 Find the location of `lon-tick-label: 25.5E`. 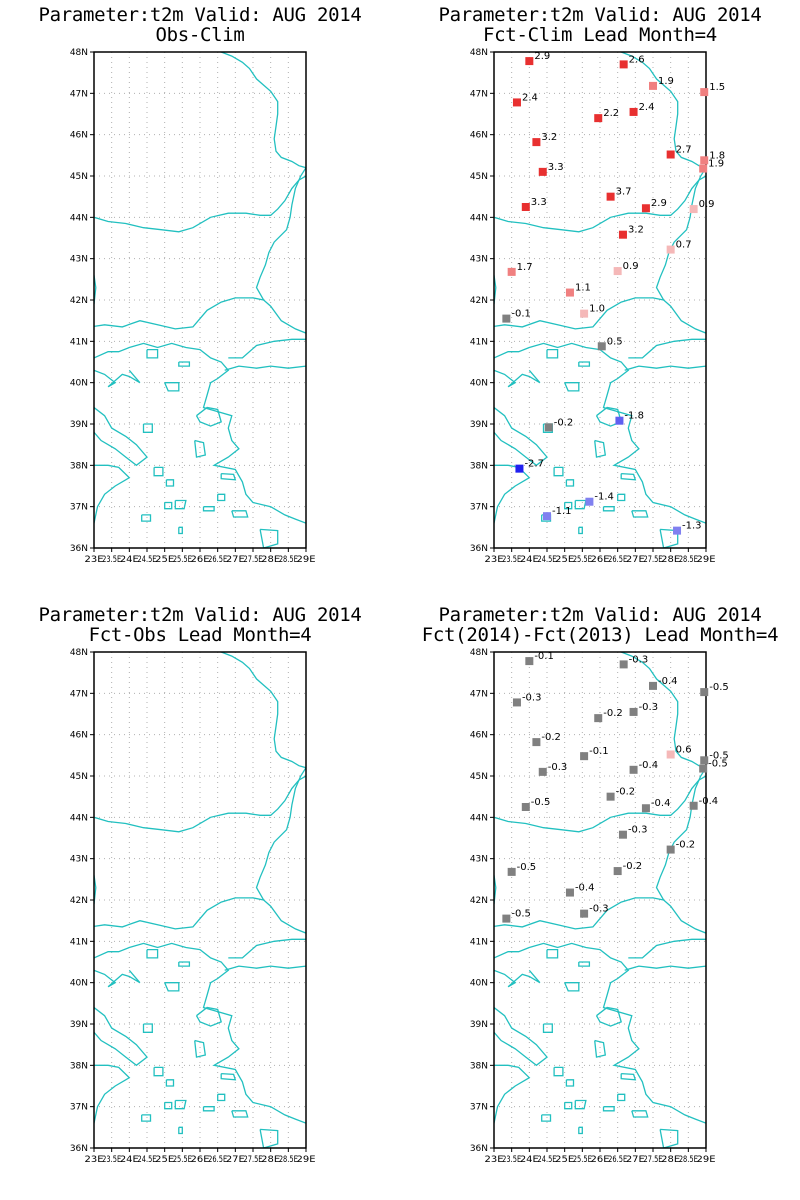

lon-tick-label: 25.5E is located at coordinates (582, 560).